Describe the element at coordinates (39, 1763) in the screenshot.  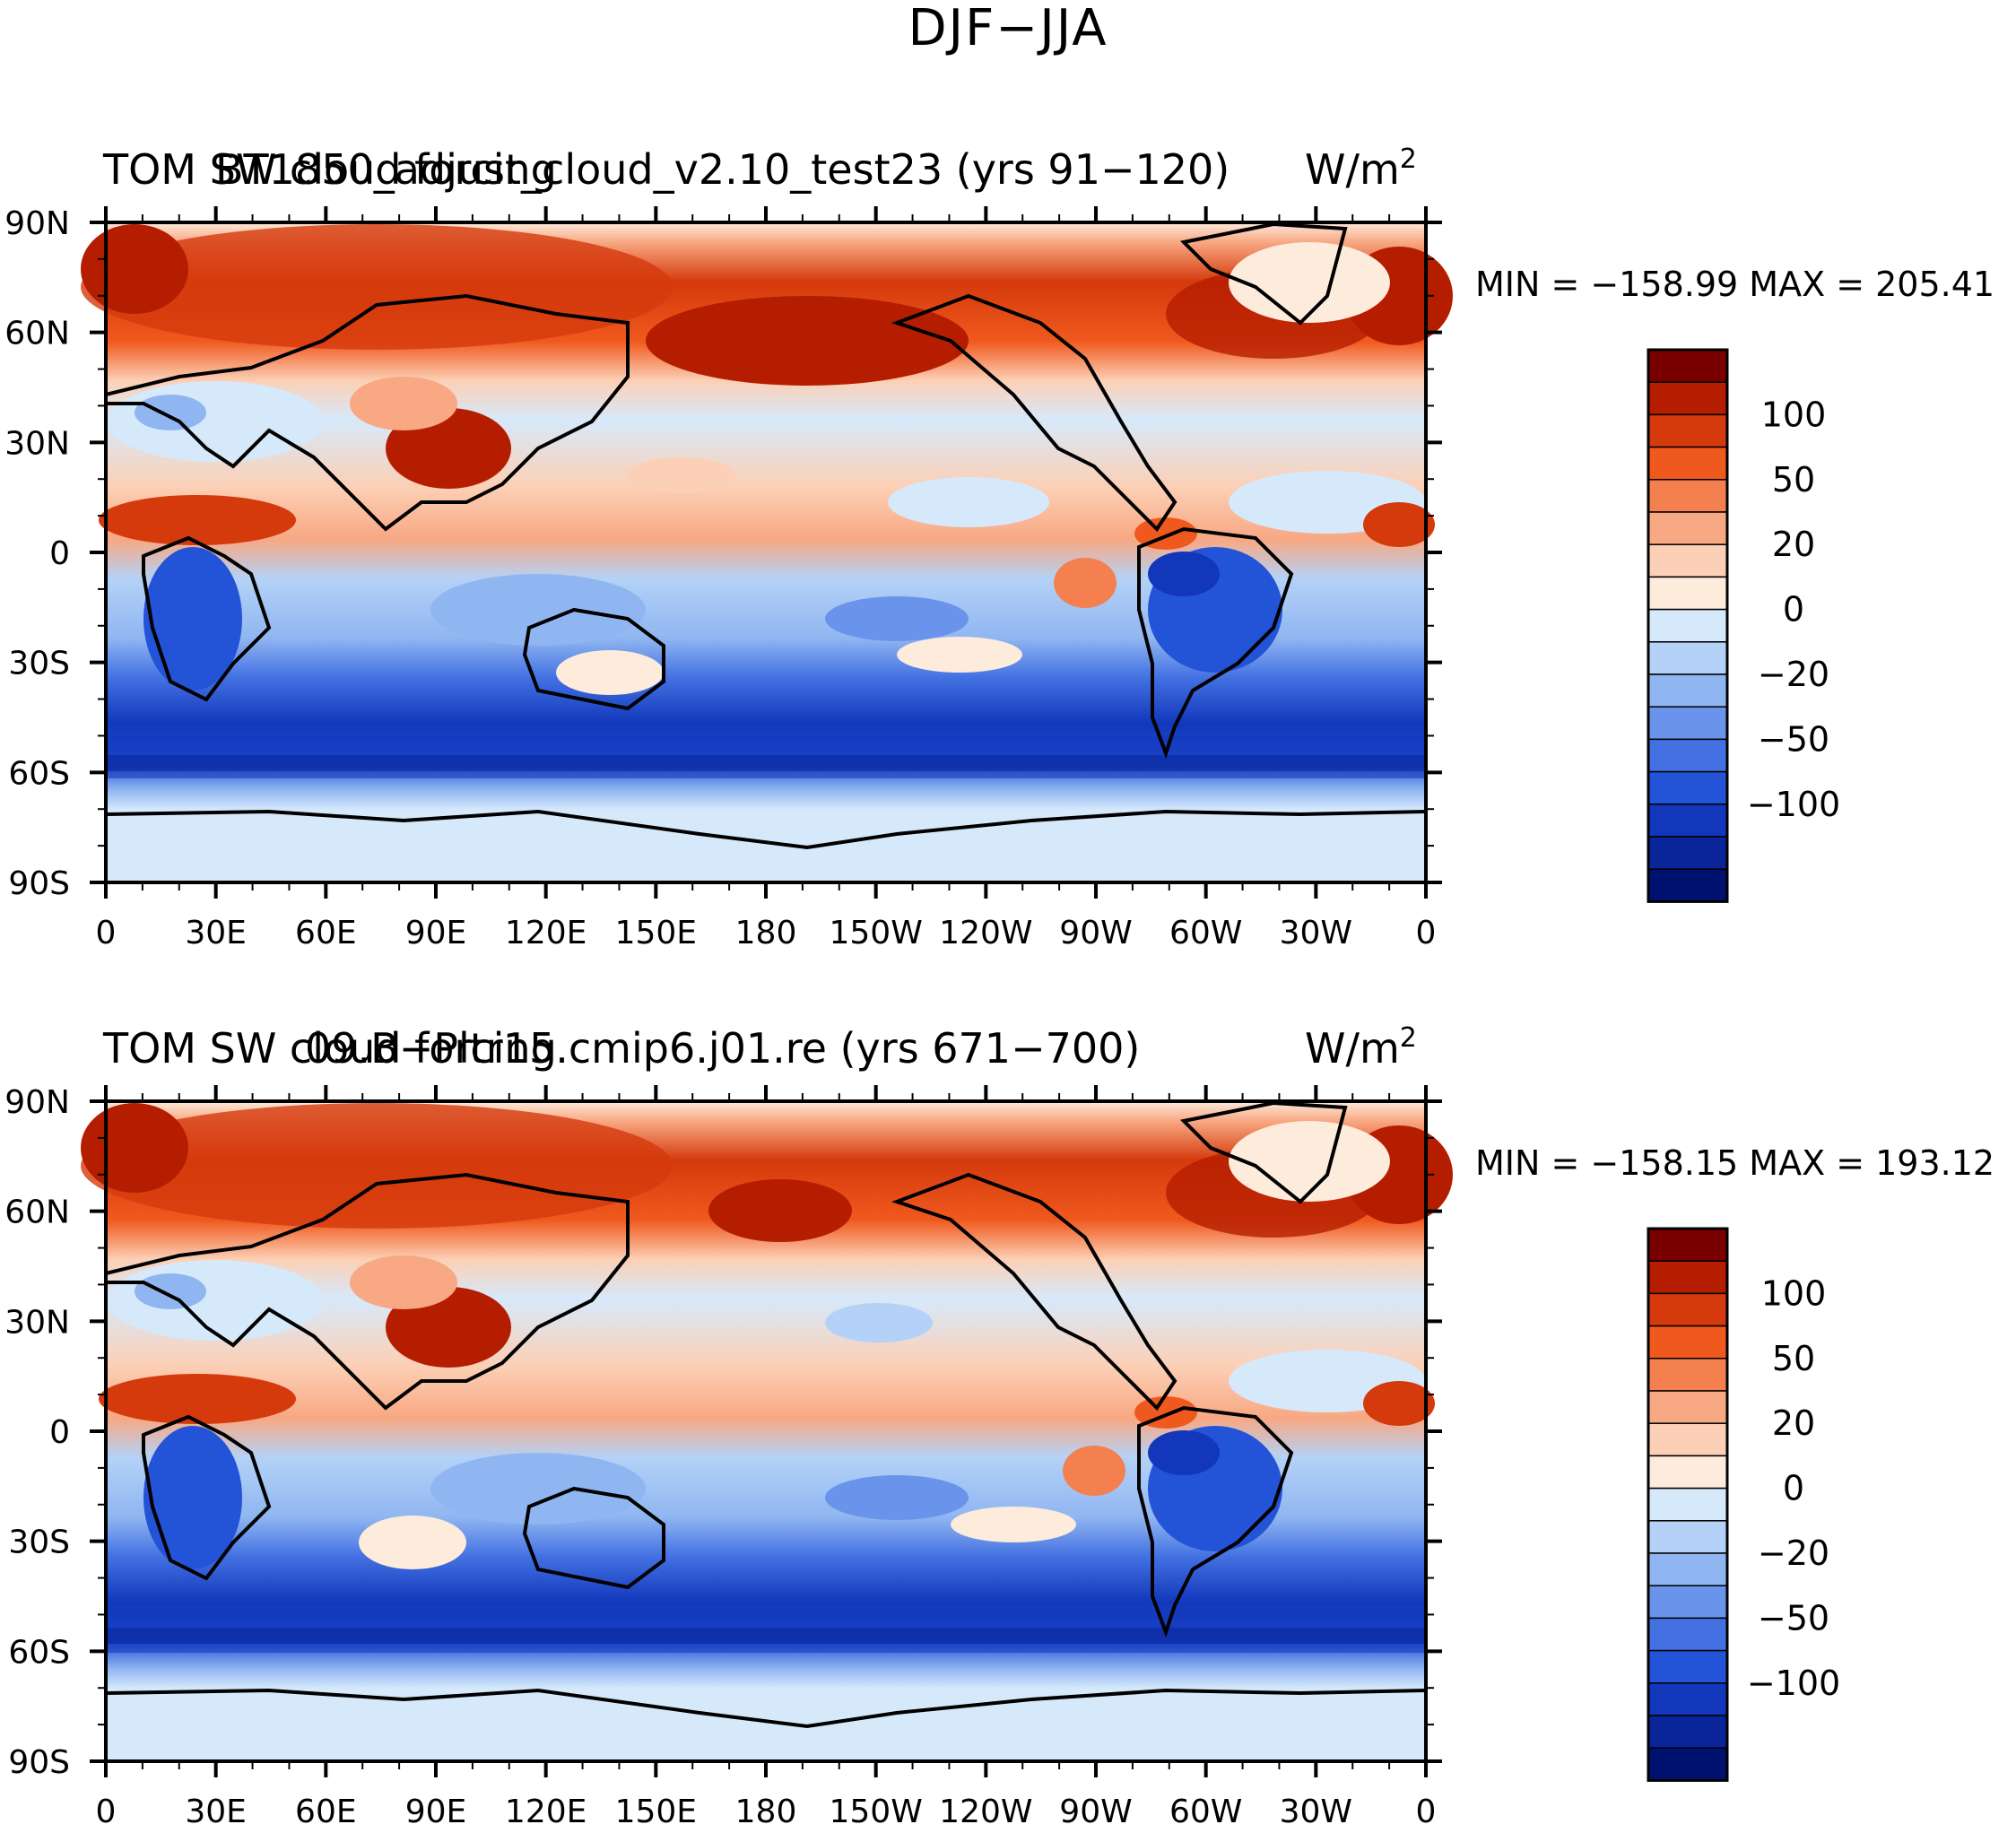
I see `lat-tick-label: 90S` at that location.